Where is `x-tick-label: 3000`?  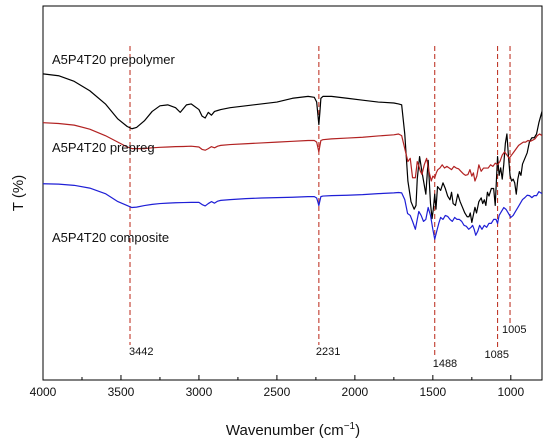
x-tick-label: 3000 is located at coordinates (199, 392).